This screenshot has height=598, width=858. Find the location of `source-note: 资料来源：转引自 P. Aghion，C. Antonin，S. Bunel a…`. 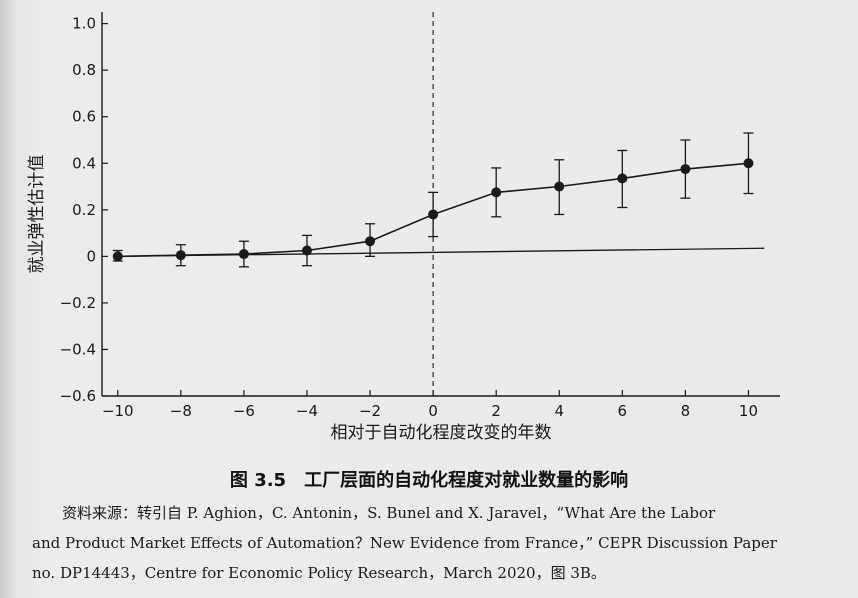

source-note: 资料来源：转引自 P. Aghion，C. Antonin，S. Bunel a… is located at coordinates (432, 543).